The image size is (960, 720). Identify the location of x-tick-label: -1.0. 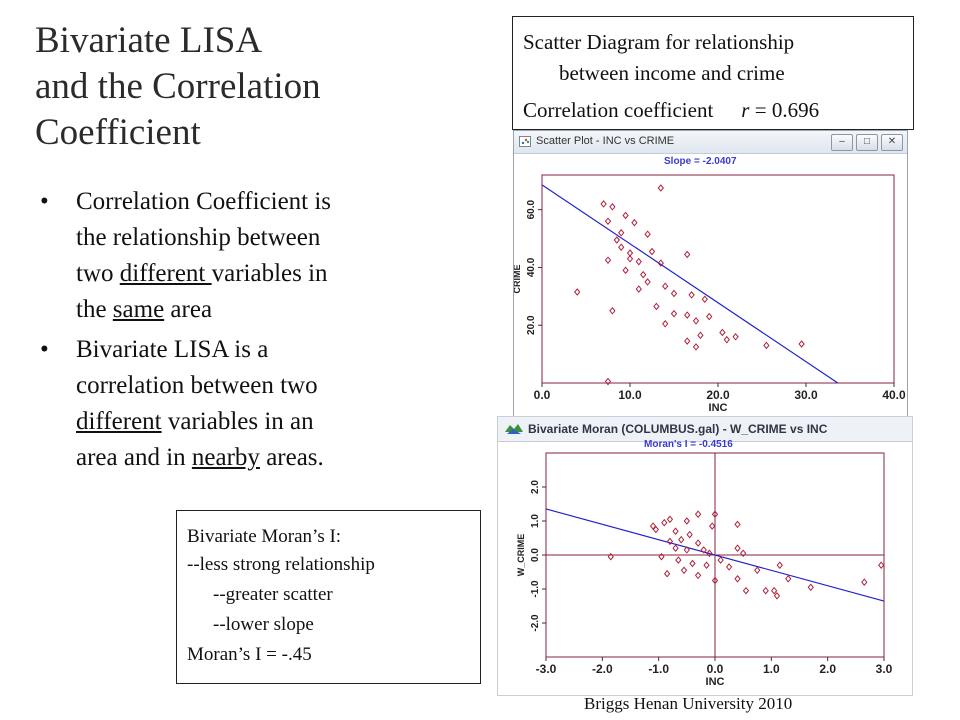
(658, 669).